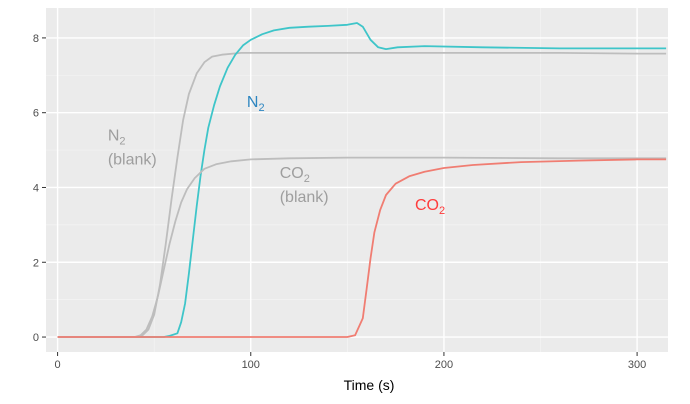  What do you see at coordinates (36, 39) in the screenshot?
I see `y-tick-label: 8` at bounding box center [36, 39].